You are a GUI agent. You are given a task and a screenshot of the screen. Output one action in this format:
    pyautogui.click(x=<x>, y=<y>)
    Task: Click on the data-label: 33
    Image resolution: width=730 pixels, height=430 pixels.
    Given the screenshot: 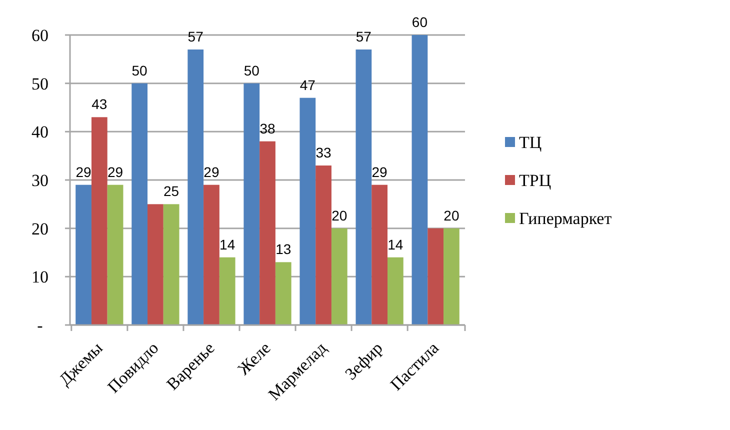 What is the action you would take?
    pyautogui.click(x=324, y=152)
    